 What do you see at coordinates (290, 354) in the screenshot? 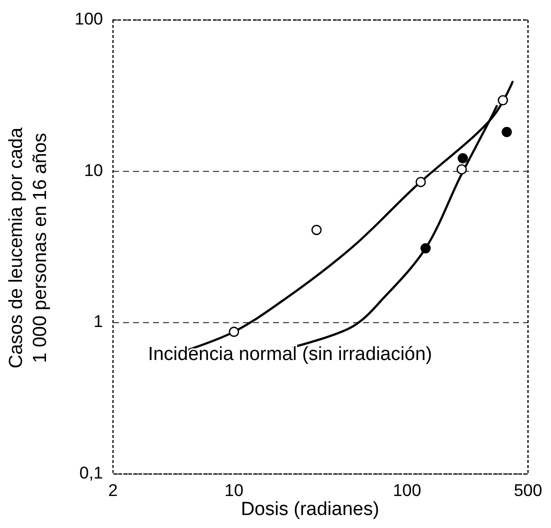
I see `annotation: Incidencia normal (sin irradiación)` at bounding box center [290, 354].